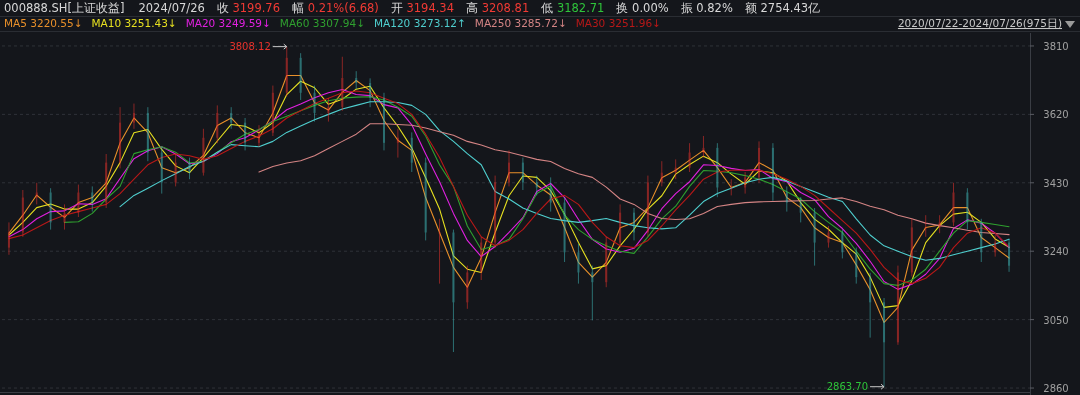  Describe the element at coordinates (248, 8) in the screenshot. I see `text: 收 3199.76` at that location.